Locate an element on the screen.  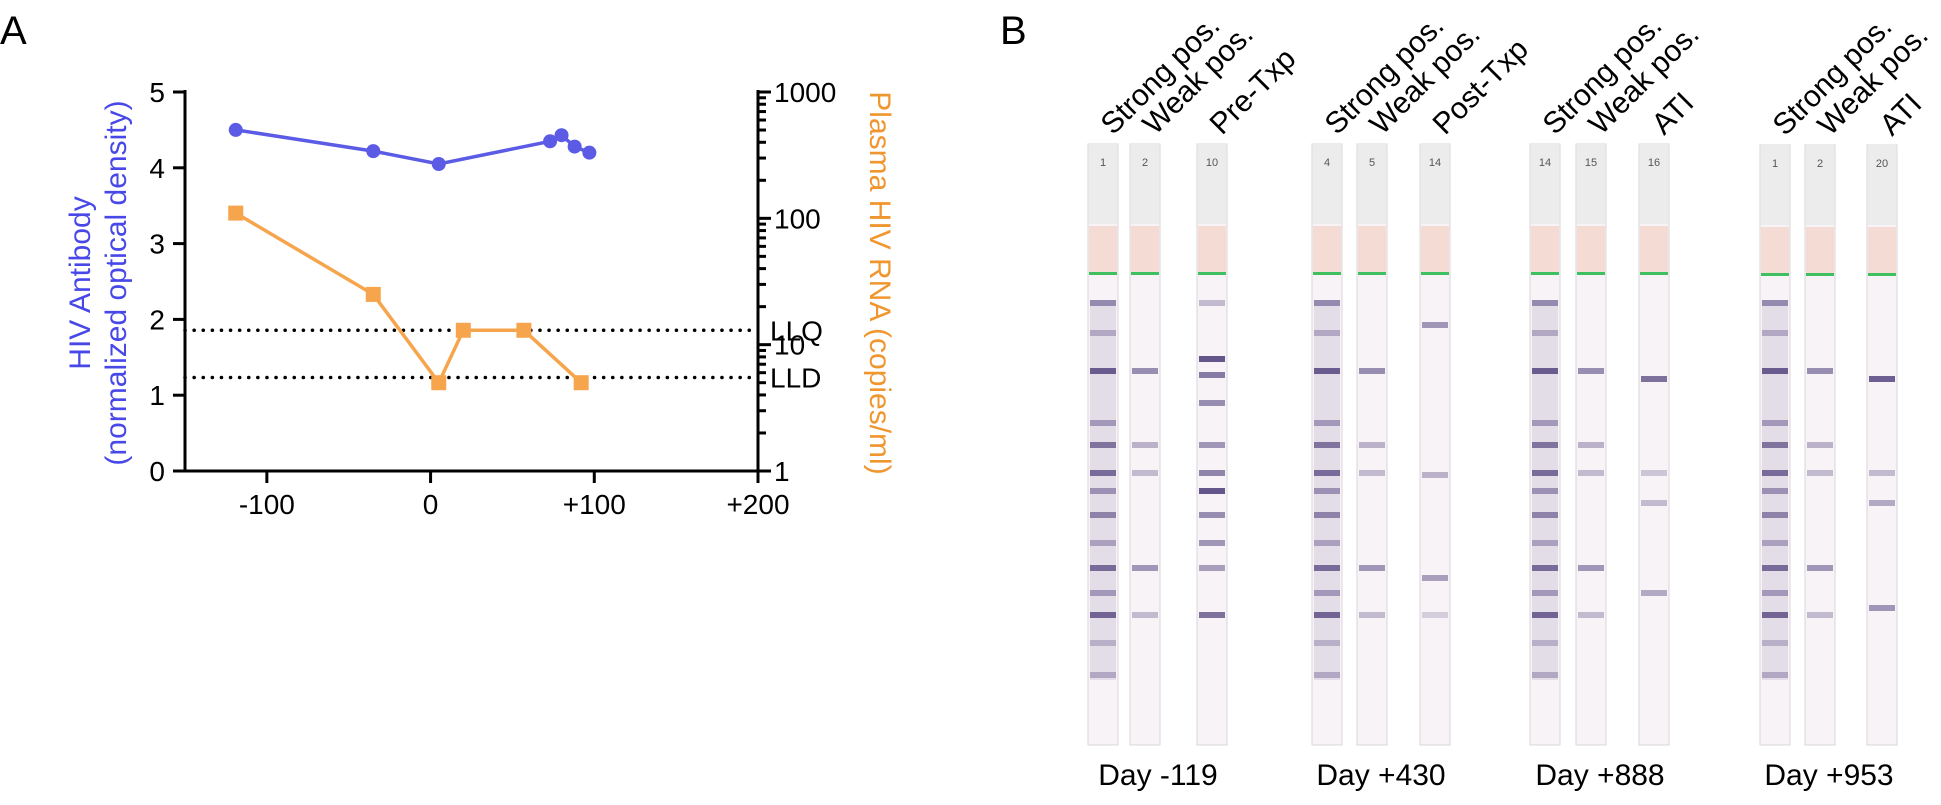
y-tick-label: 4 is located at coordinates (157, 168).